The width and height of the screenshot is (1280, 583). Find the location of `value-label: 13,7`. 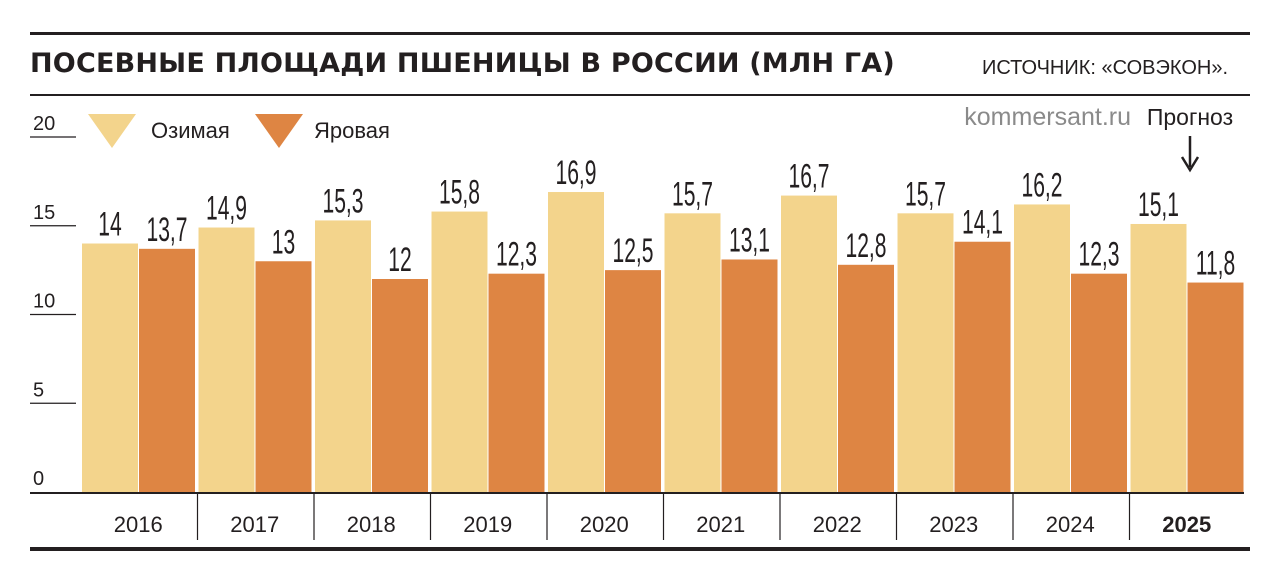

value-label: 13,7 is located at coordinates (167, 229).